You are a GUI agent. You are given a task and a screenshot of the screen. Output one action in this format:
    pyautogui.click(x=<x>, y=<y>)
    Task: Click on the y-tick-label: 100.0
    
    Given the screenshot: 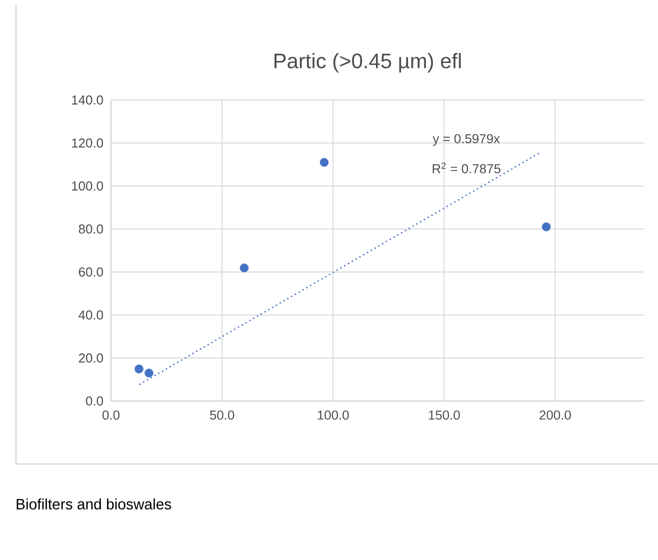 What is the action you would take?
    pyautogui.click(x=87, y=186)
    